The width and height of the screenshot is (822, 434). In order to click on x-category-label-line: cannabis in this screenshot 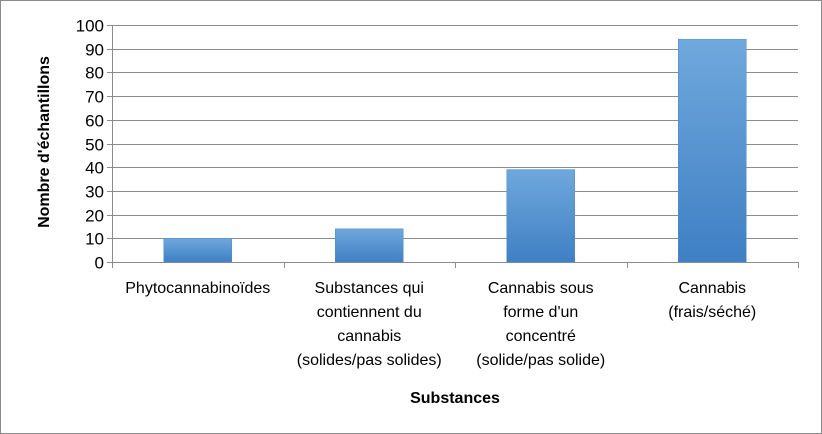, I will do `click(369, 336)`.